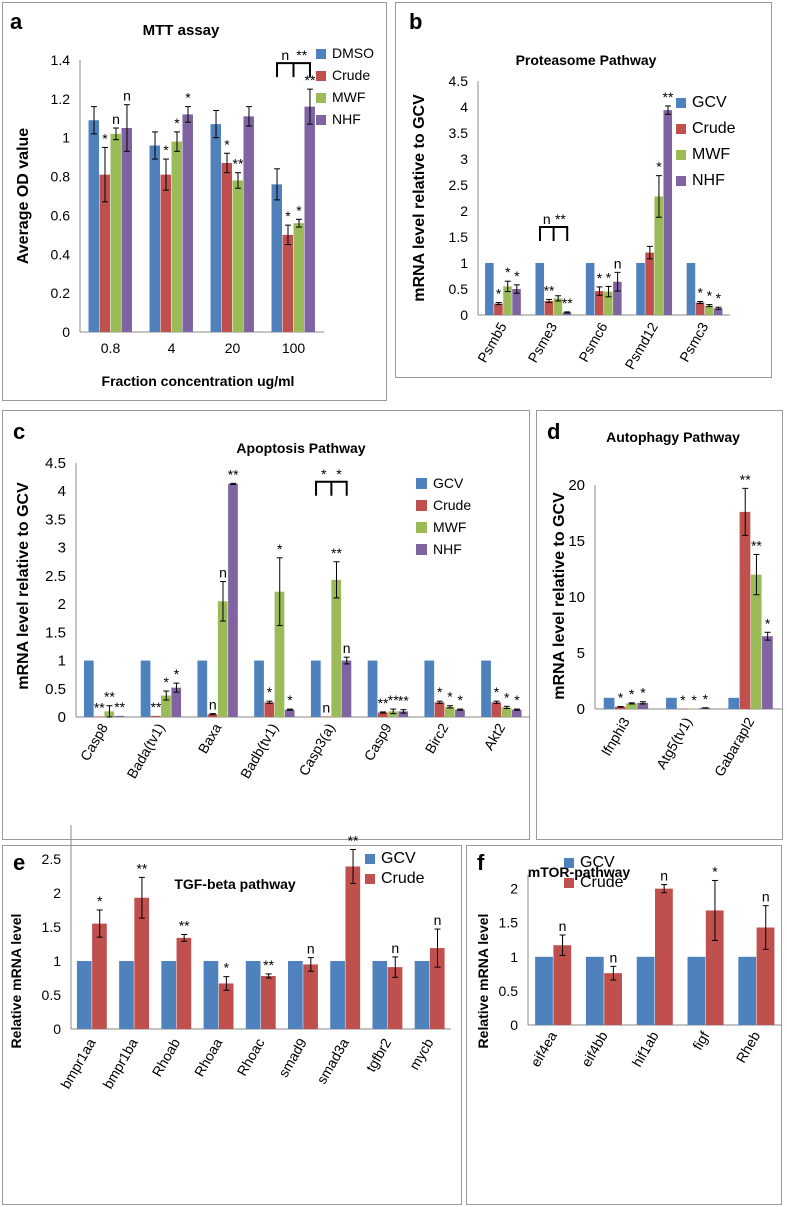 Image resolution: width=787 pixels, height=1207 pixels. What do you see at coordinates (649, 283) in the screenshot?
I see `bar-crude-psmd12` at bounding box center [649, 283].